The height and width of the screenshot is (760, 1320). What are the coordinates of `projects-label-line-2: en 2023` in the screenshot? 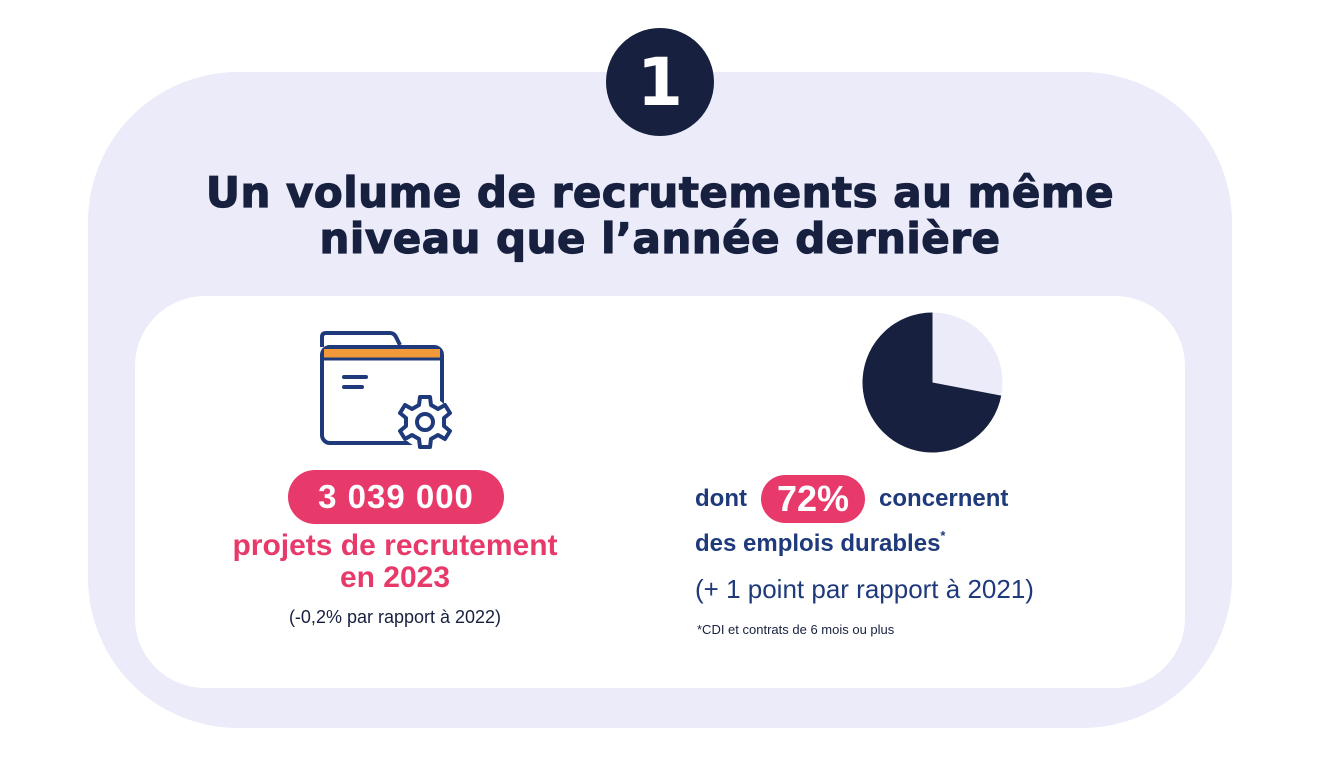 It's located at (395, 577).